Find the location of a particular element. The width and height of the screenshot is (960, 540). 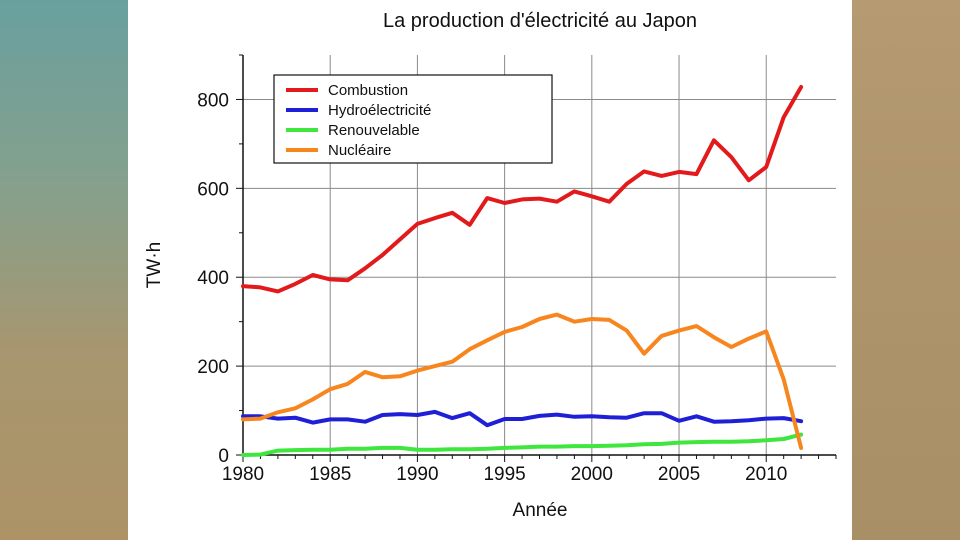

x-tick-label: 2010 is located at coordinates (766, 474).